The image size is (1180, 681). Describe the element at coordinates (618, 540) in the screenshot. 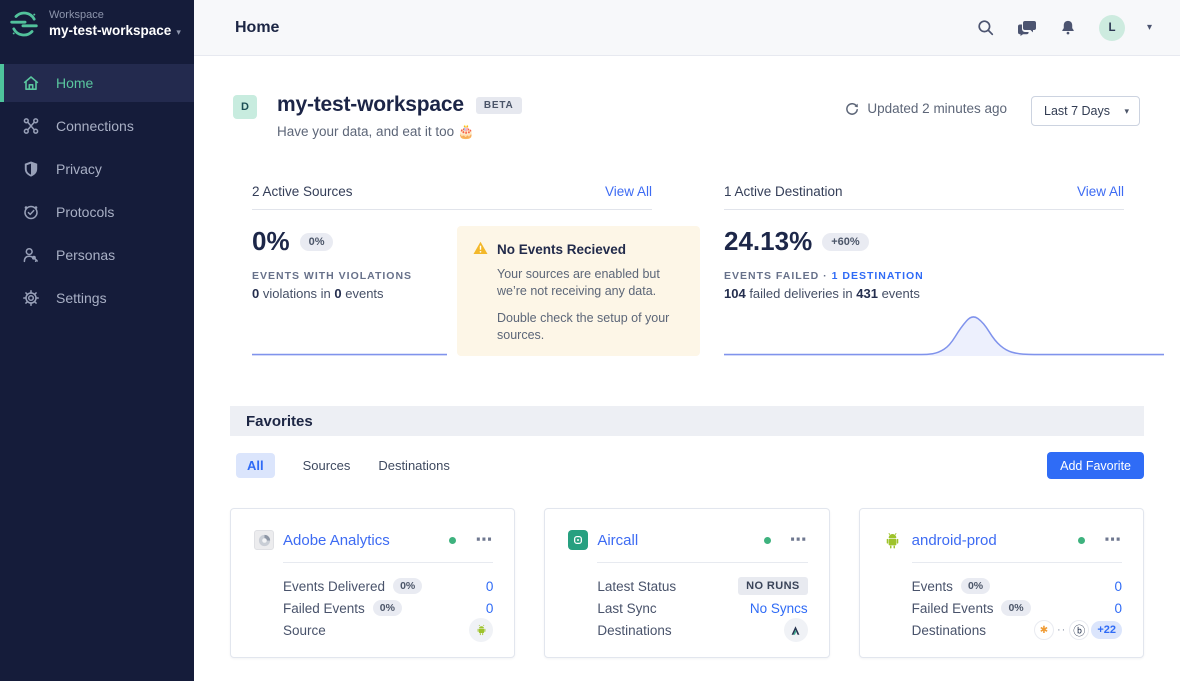

I see `card-title-link: Aircall` at that location.